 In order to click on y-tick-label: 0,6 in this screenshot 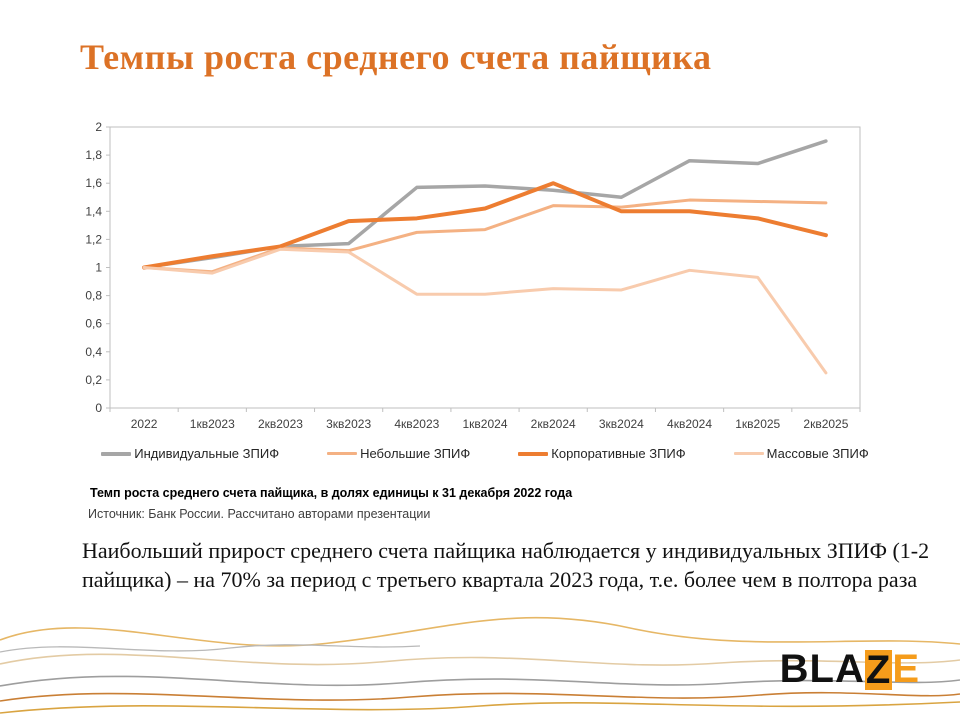, I will do `click(93, 324)`.